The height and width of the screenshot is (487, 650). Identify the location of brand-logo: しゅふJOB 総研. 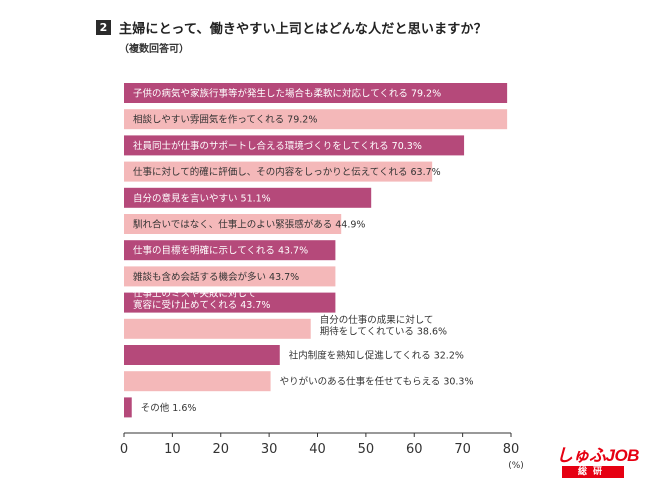
(597, 462).